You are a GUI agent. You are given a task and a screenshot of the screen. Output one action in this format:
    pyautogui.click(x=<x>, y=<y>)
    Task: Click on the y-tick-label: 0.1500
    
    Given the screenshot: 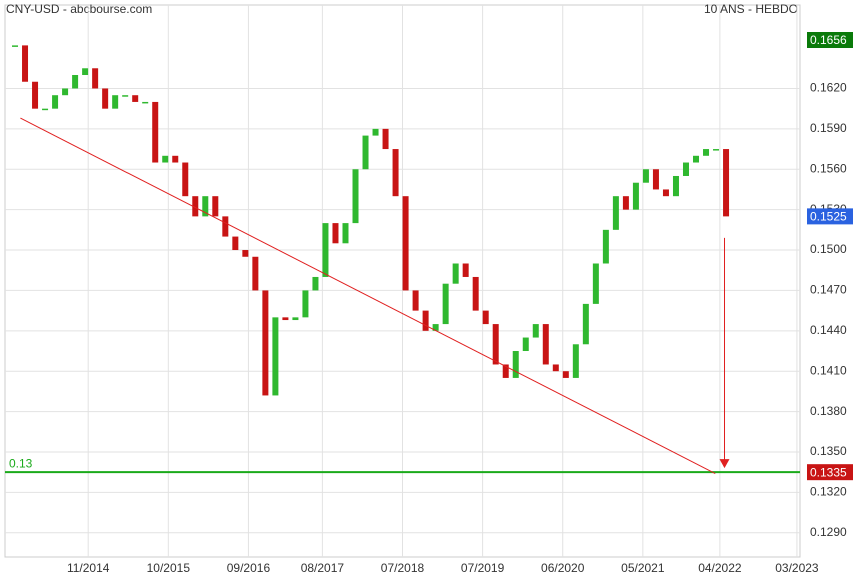 What is the action you would take?
    pyautogui.click(x=828, y=249)
    